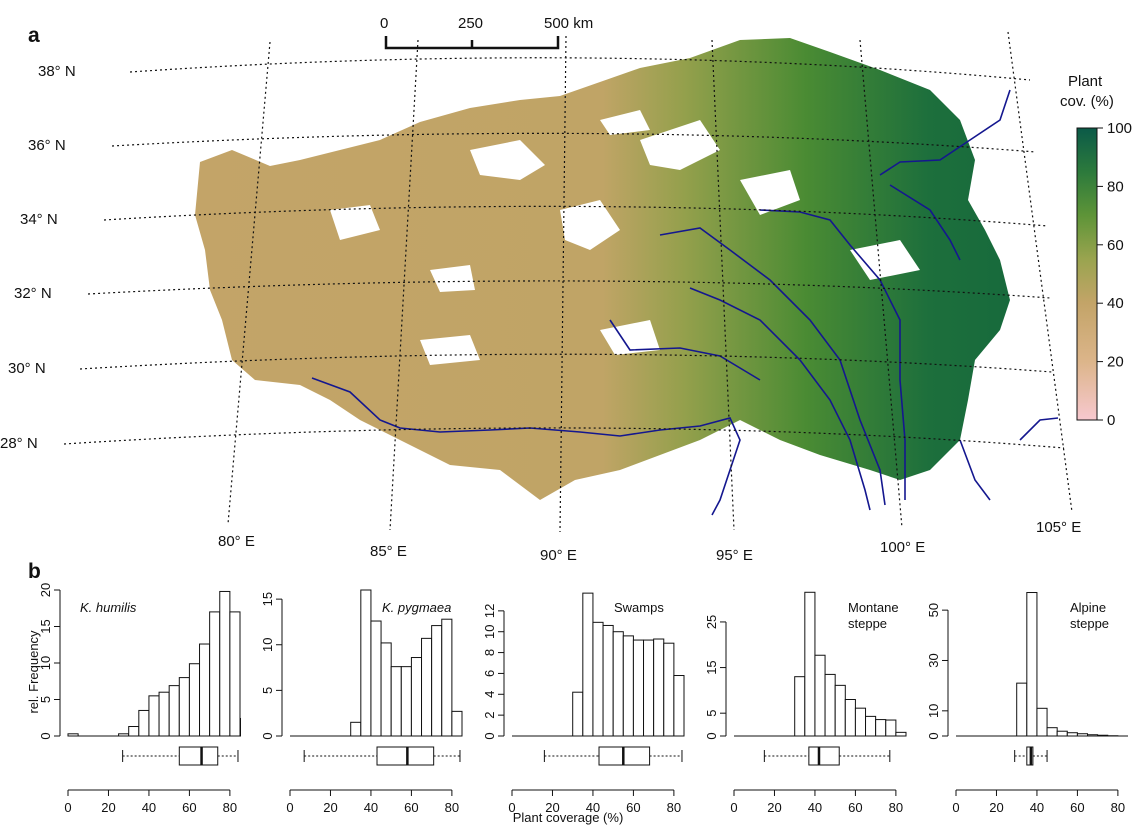 The width and height of the screenshot is (1134, 825). I want to click on lat-label: 30° N, so click(27, 368).